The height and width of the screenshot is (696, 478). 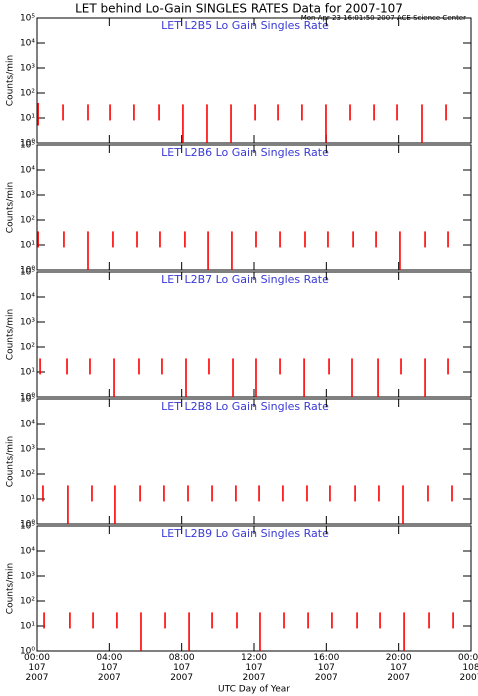 I want to click on panel-title: LET L2B6 Lo Gain Singles Rate, so click(x=245, y=152).